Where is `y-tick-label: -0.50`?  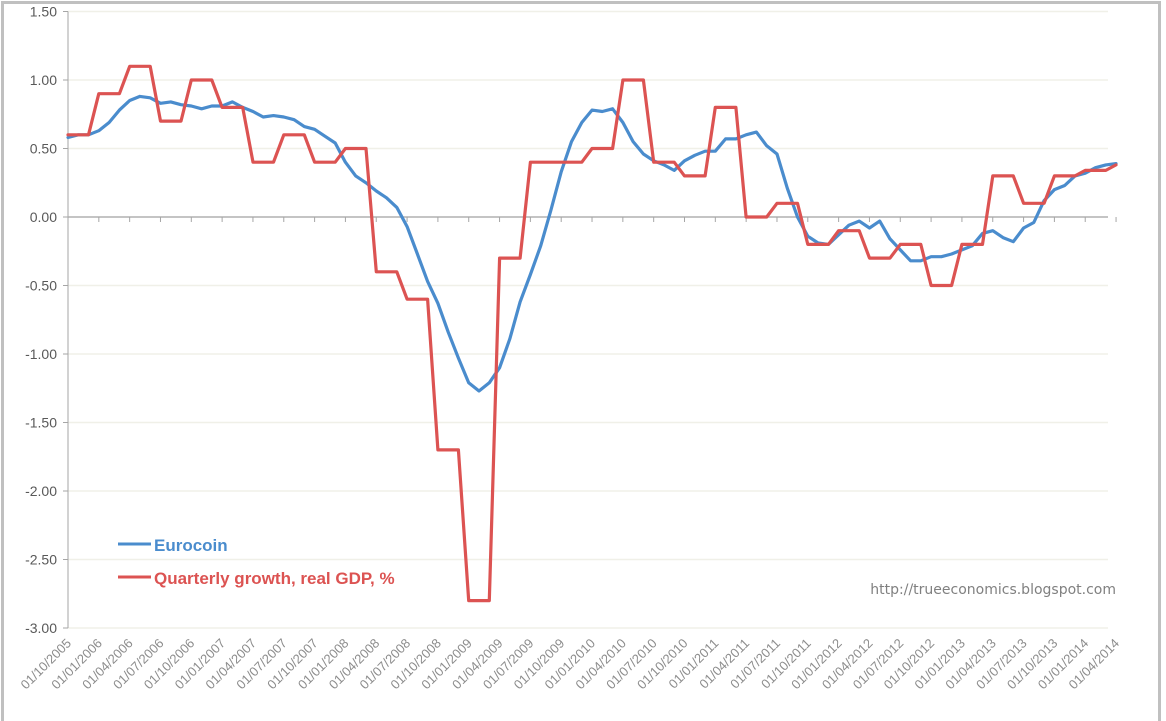
y-tick-label: -0.50 is located at coordinates (41, 286).